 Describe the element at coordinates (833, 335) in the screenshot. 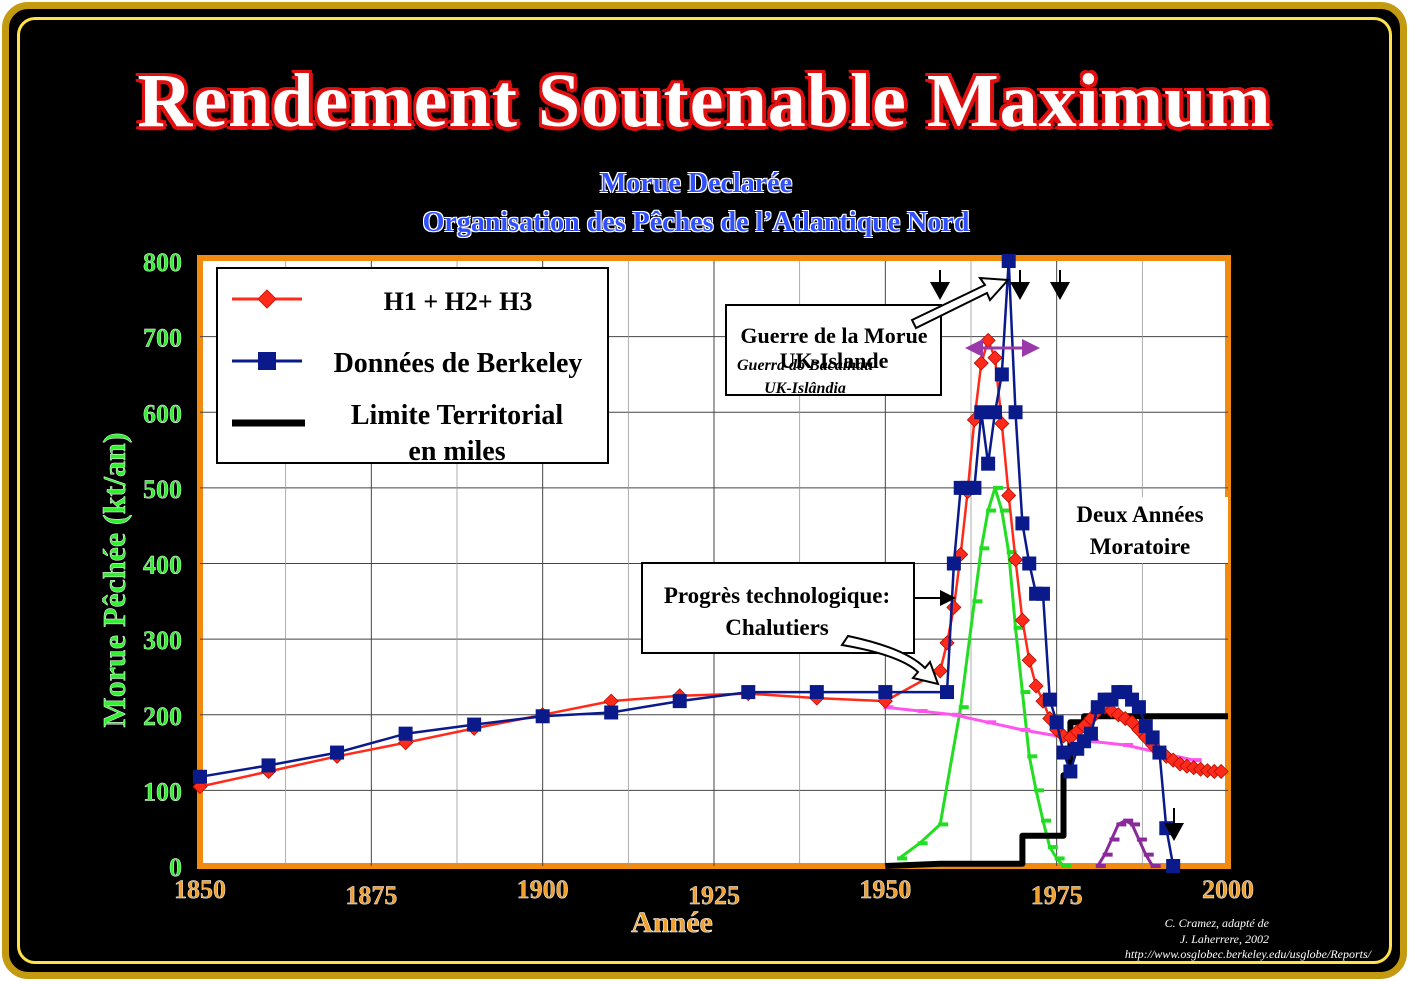

I see `cod-war-label-line1: Guerre de la Morue` at that location.